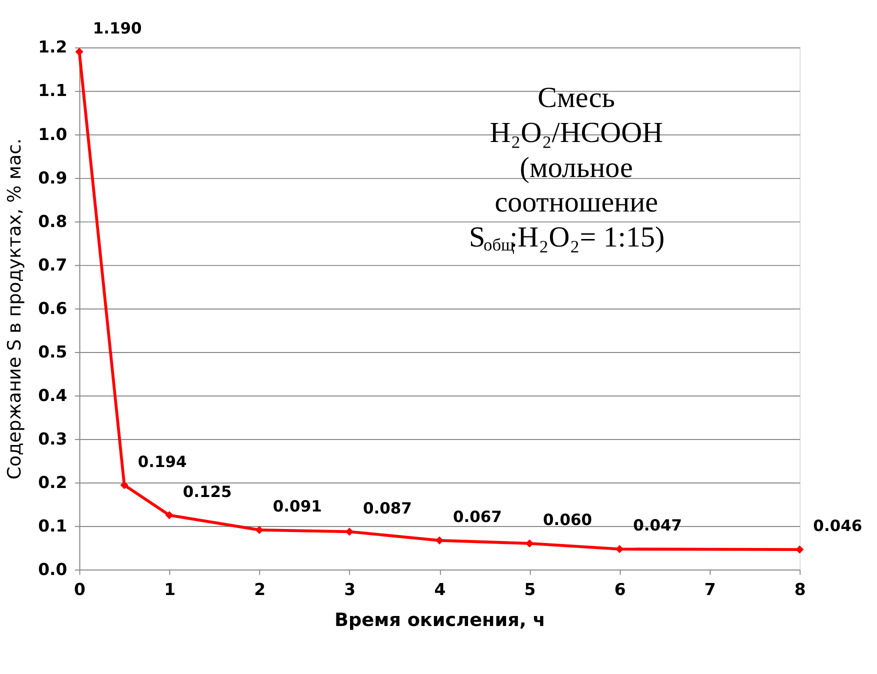 This screenshot has height=674, width=877. What do you see at coordinates (53, 178) in the screenshot?
I see `y-tick-label: 0.9` at bounding box center [53, 178].